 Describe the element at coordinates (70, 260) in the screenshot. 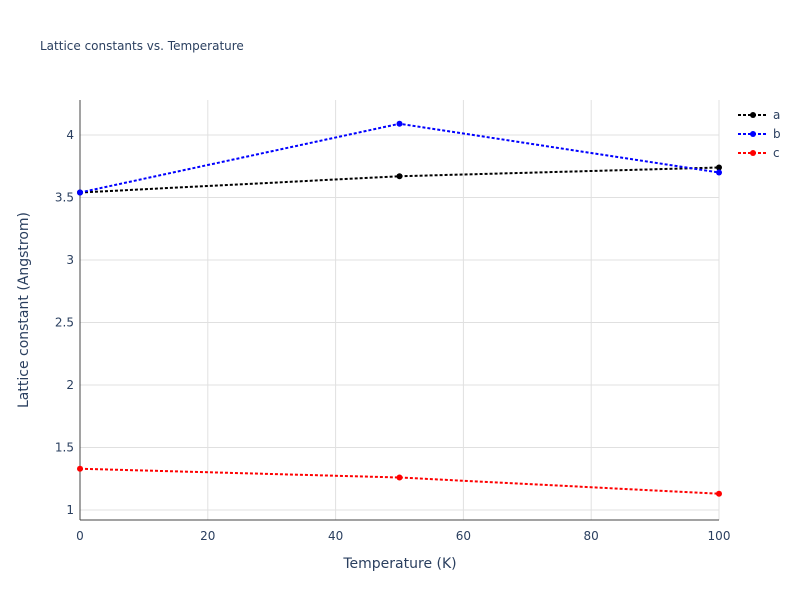

I see `y-tick-label: 3` at that location.